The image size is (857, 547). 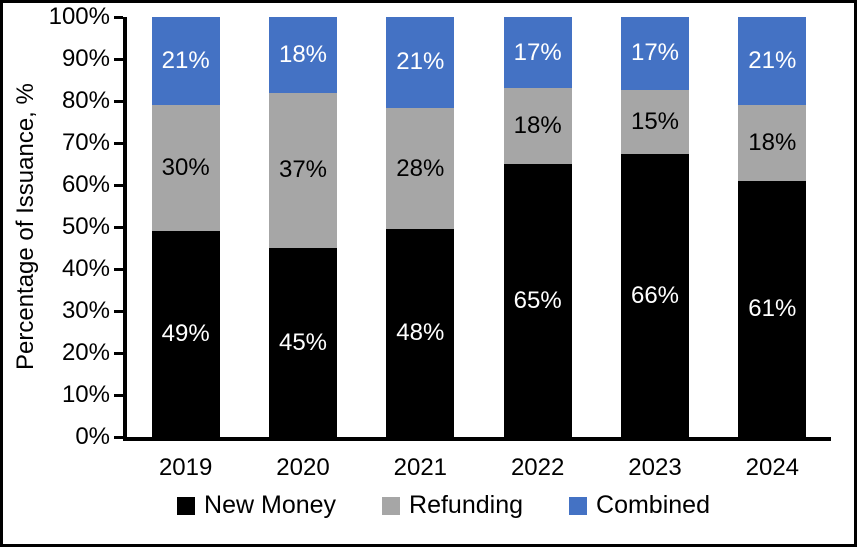 I want to click on data-label: 49%, so click(x=185, y=334).